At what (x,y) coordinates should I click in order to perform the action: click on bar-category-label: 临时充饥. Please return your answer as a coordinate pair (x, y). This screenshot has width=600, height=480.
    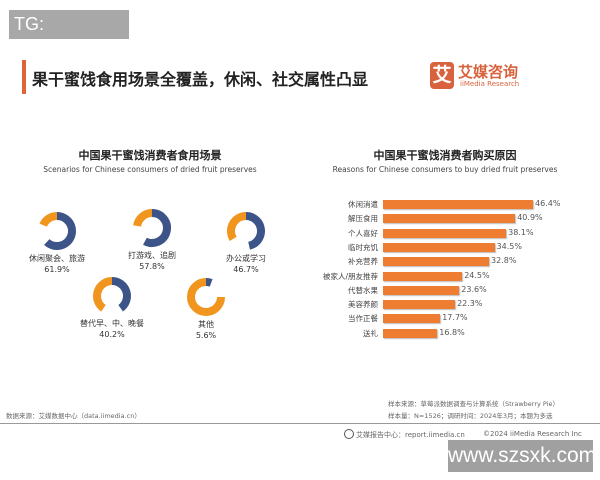
    Looking at the image, I should click on (363, 247).